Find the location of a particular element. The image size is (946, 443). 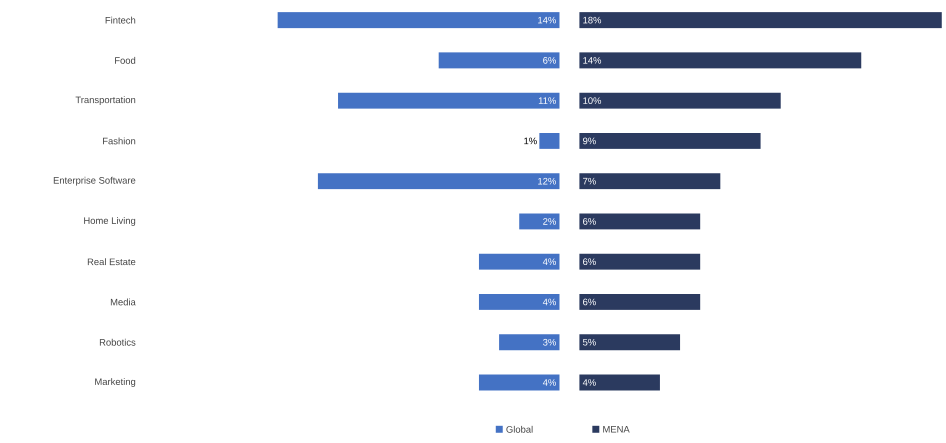

data-label: 9% is located at coordinates (589, 140).